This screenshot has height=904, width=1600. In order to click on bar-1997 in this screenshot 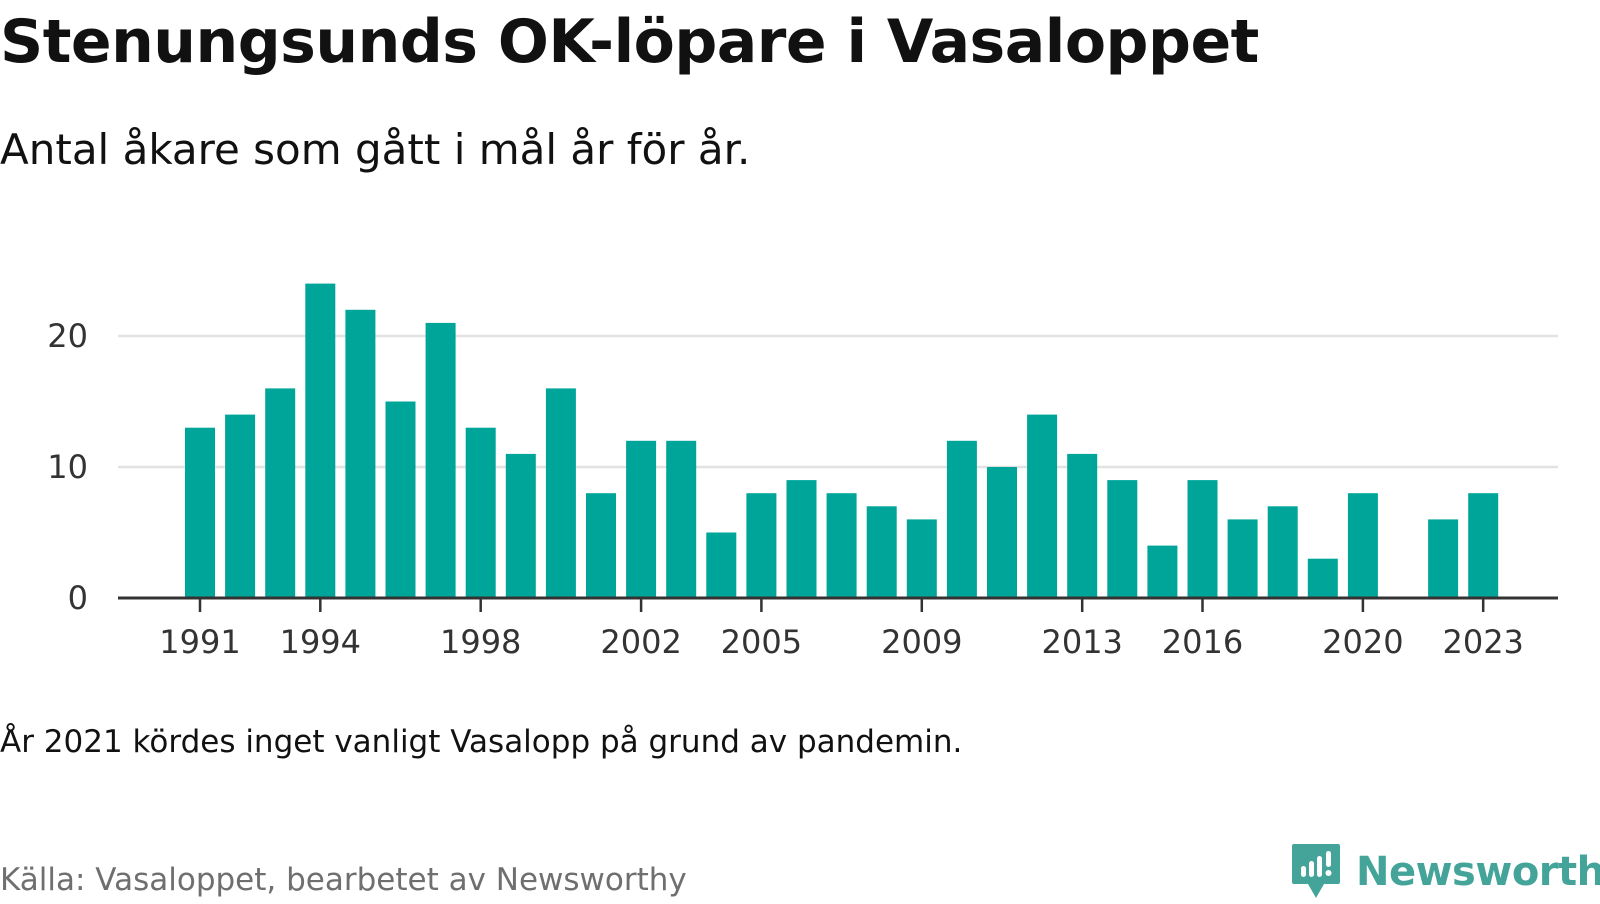, I will do `click(440, 460)`.